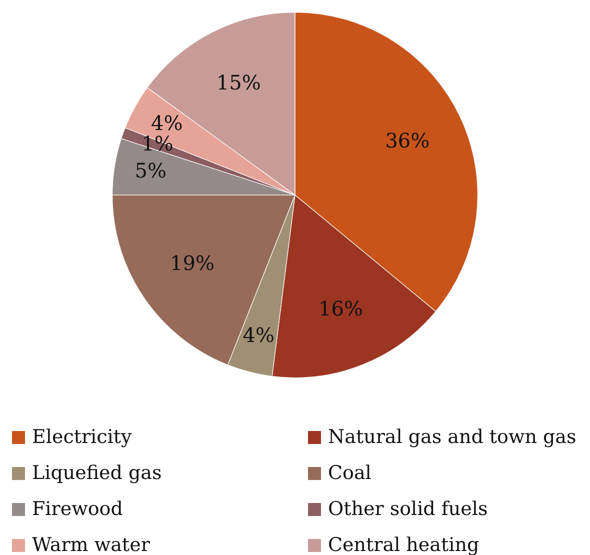 The width and height of the screenshot is (590, 555). Describe the element at coordinates (408, 509) in the screenshot. I see `legend-label: Other solid fuels` at that location.